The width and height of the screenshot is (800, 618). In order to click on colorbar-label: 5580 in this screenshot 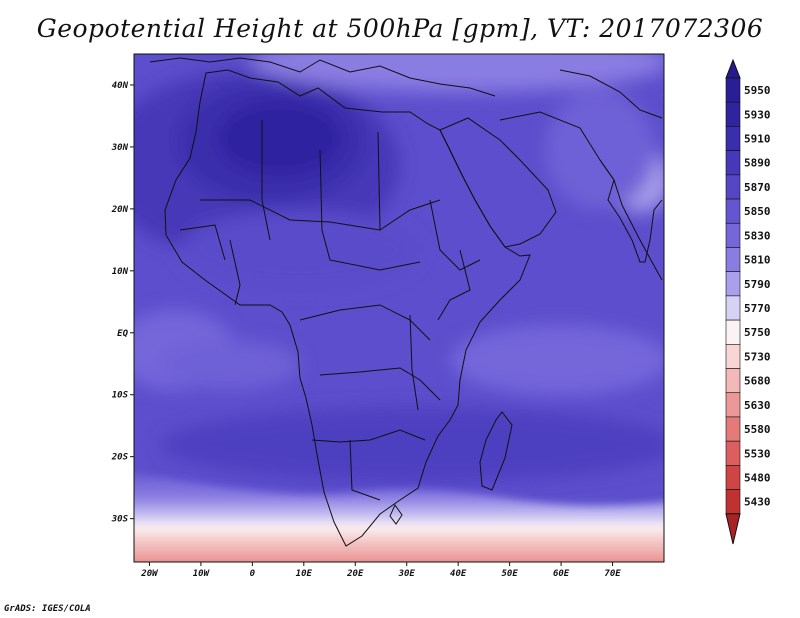, I will do `click(757, 429)`.